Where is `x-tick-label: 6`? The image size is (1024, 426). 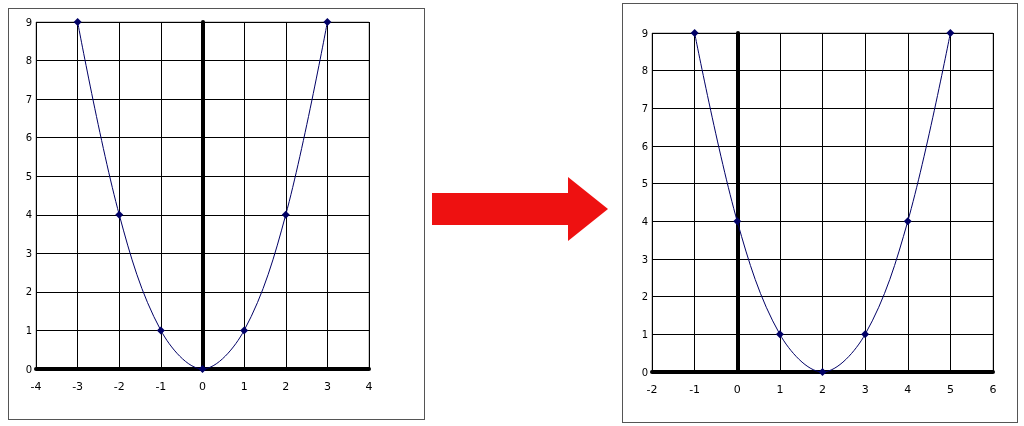
x-tick-label: 6 is located at coordinates (993, 389).